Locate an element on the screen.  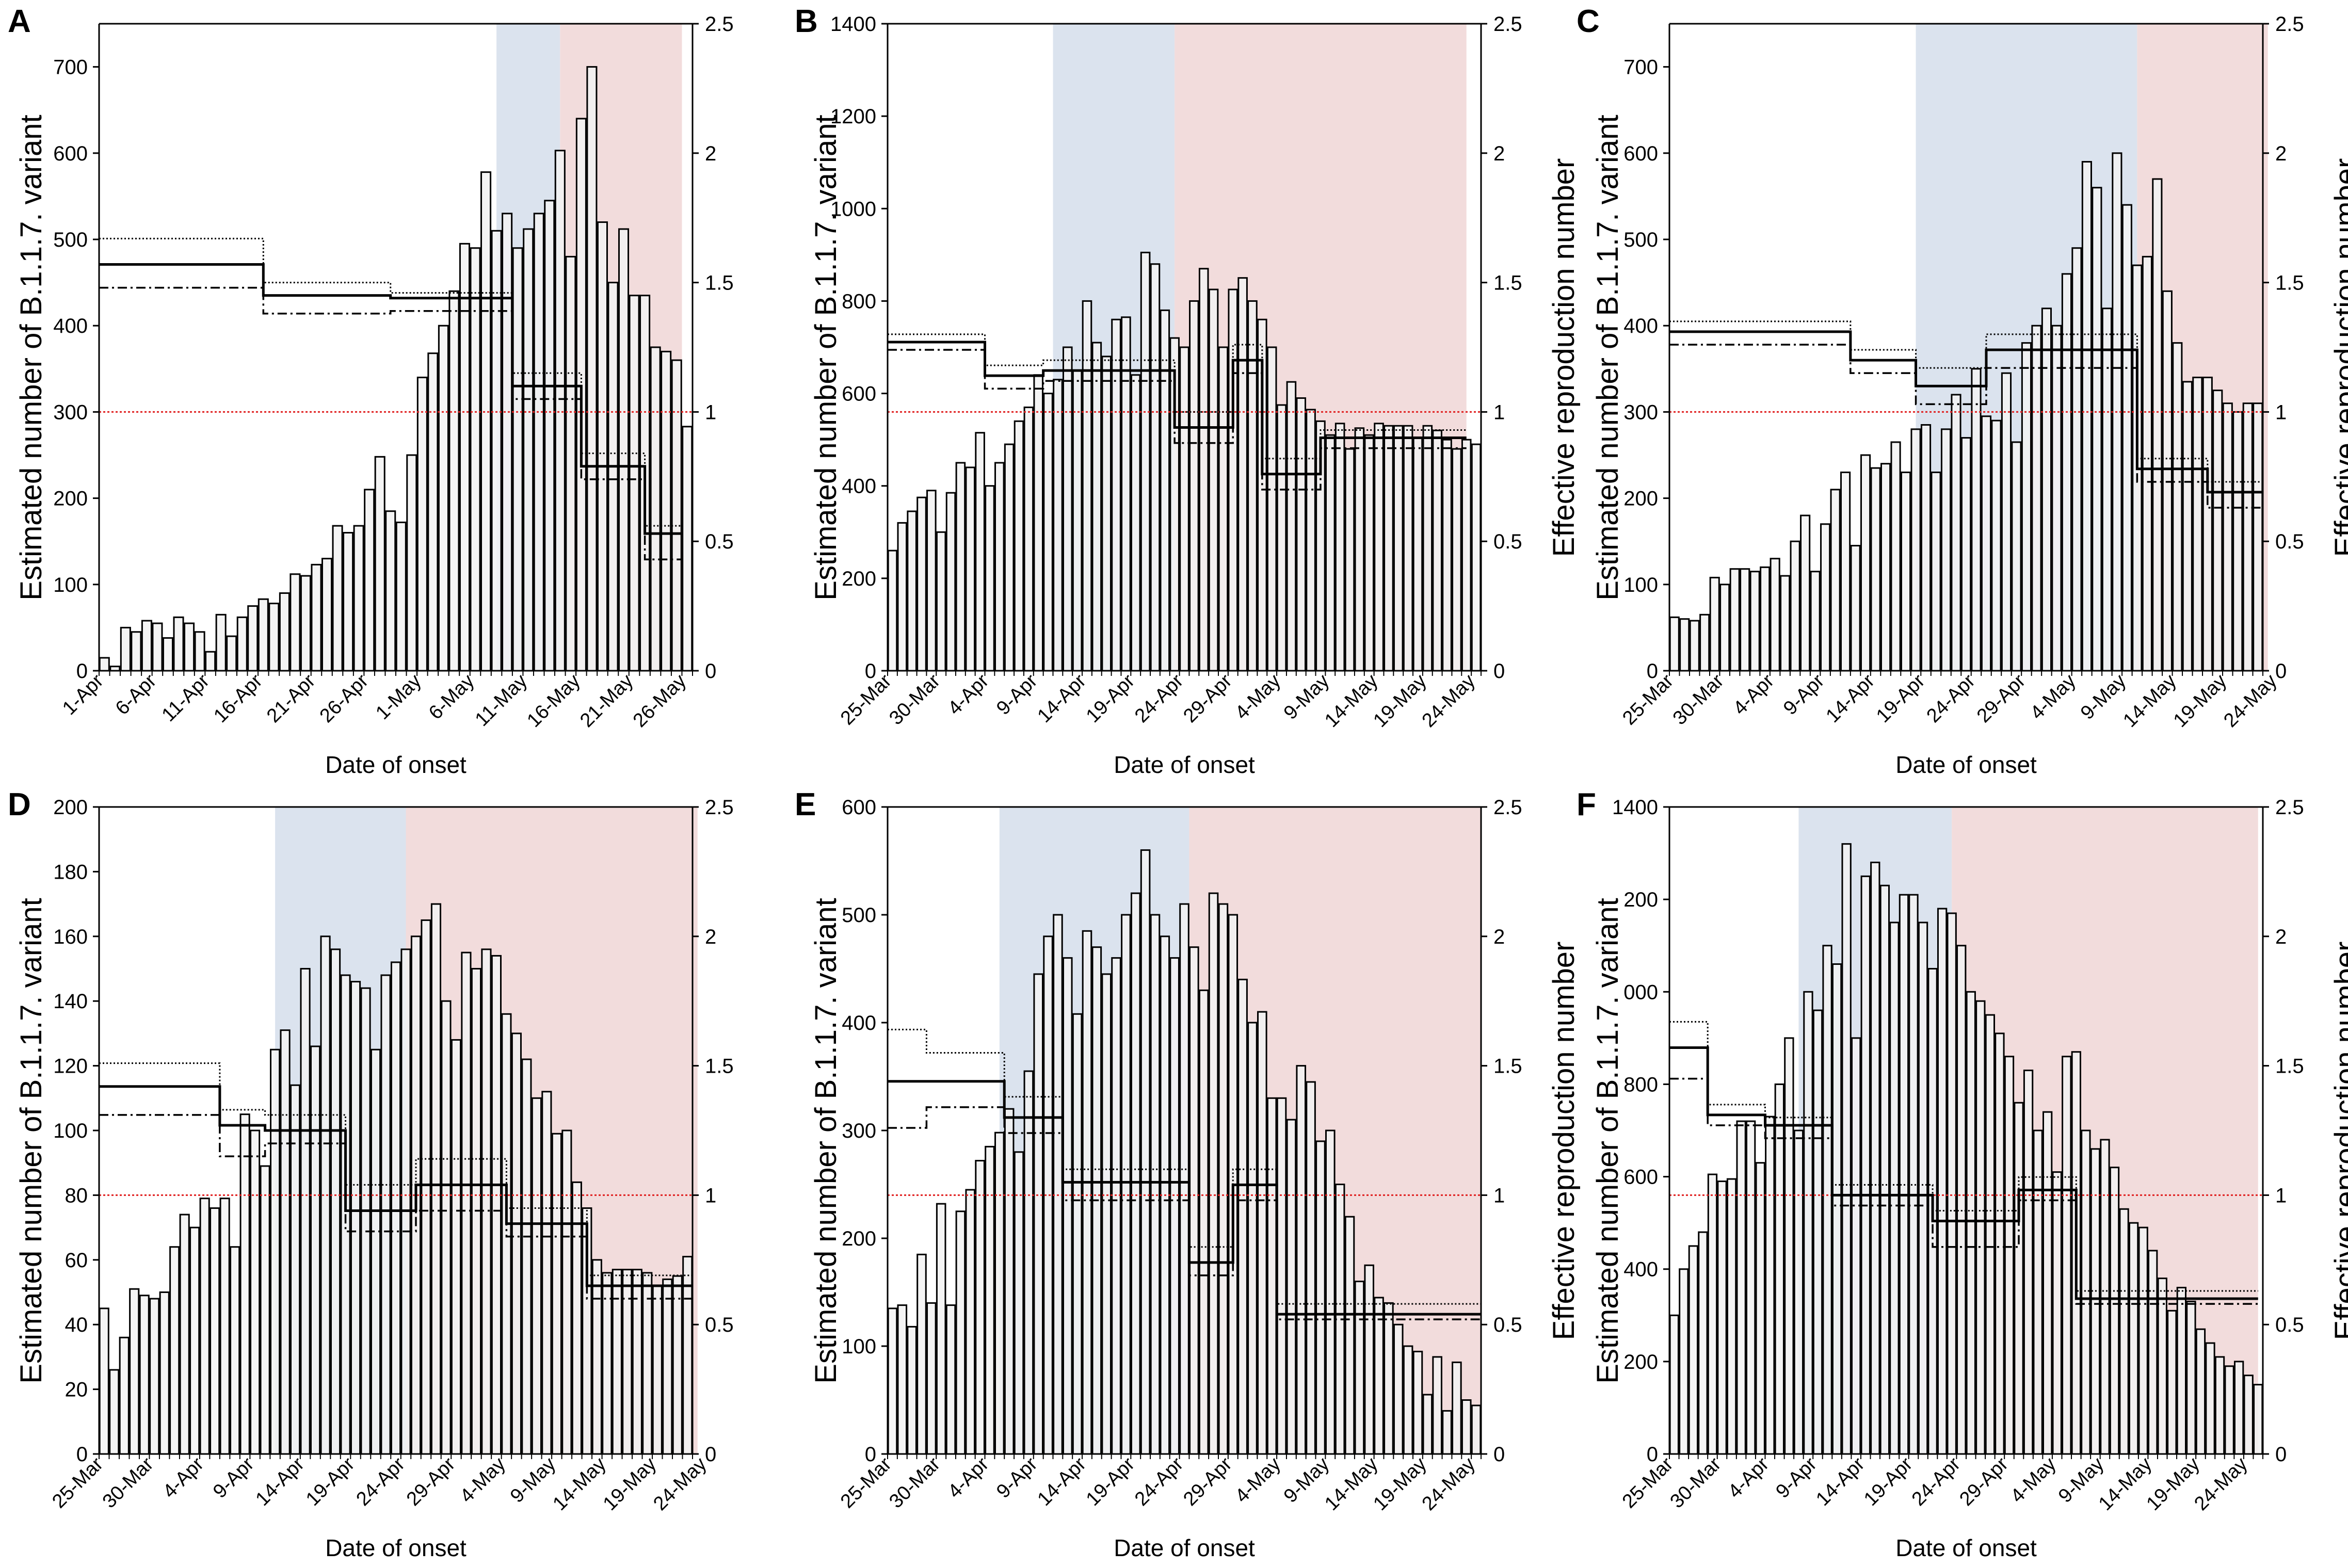
ytick-label-B-1: 200 is located at coordinates (859, 579).